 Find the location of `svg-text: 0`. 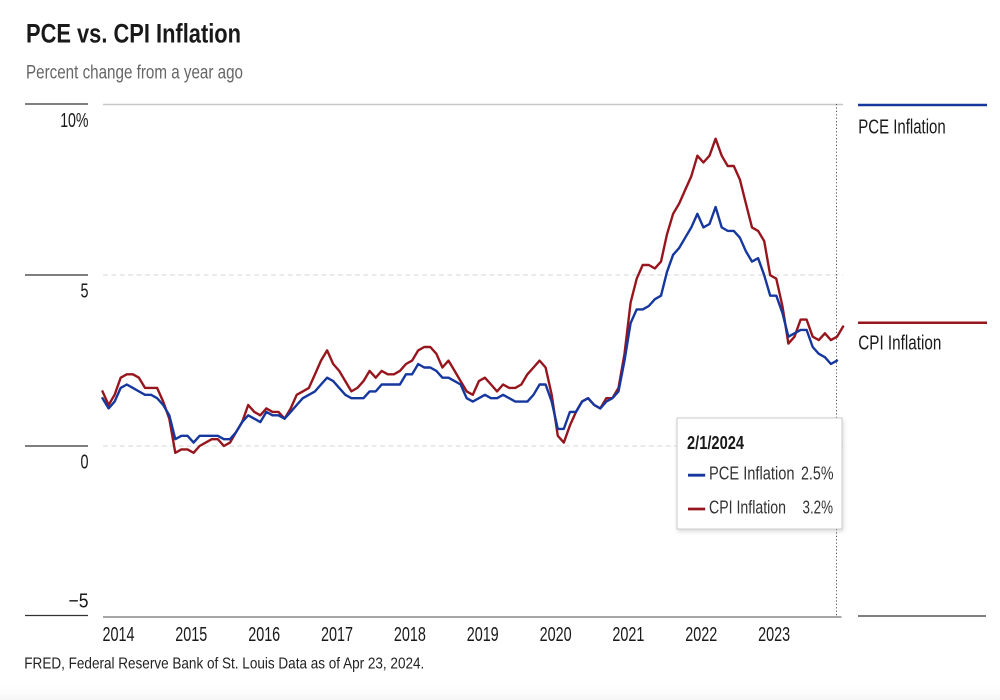

svg-text: 0 is located at coordinates (85, 463).